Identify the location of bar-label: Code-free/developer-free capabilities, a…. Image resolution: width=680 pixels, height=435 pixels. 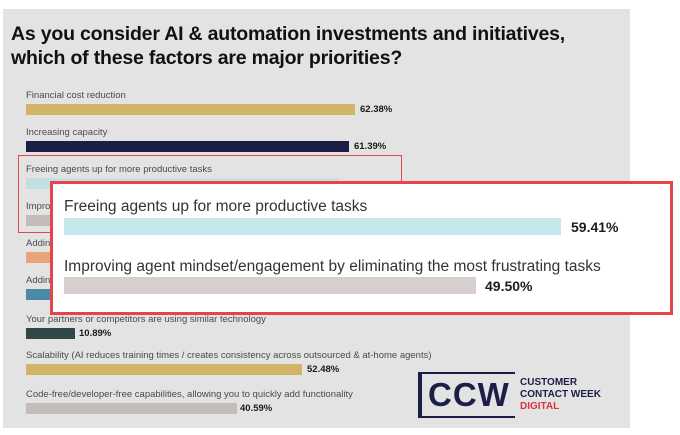
(189, 394).